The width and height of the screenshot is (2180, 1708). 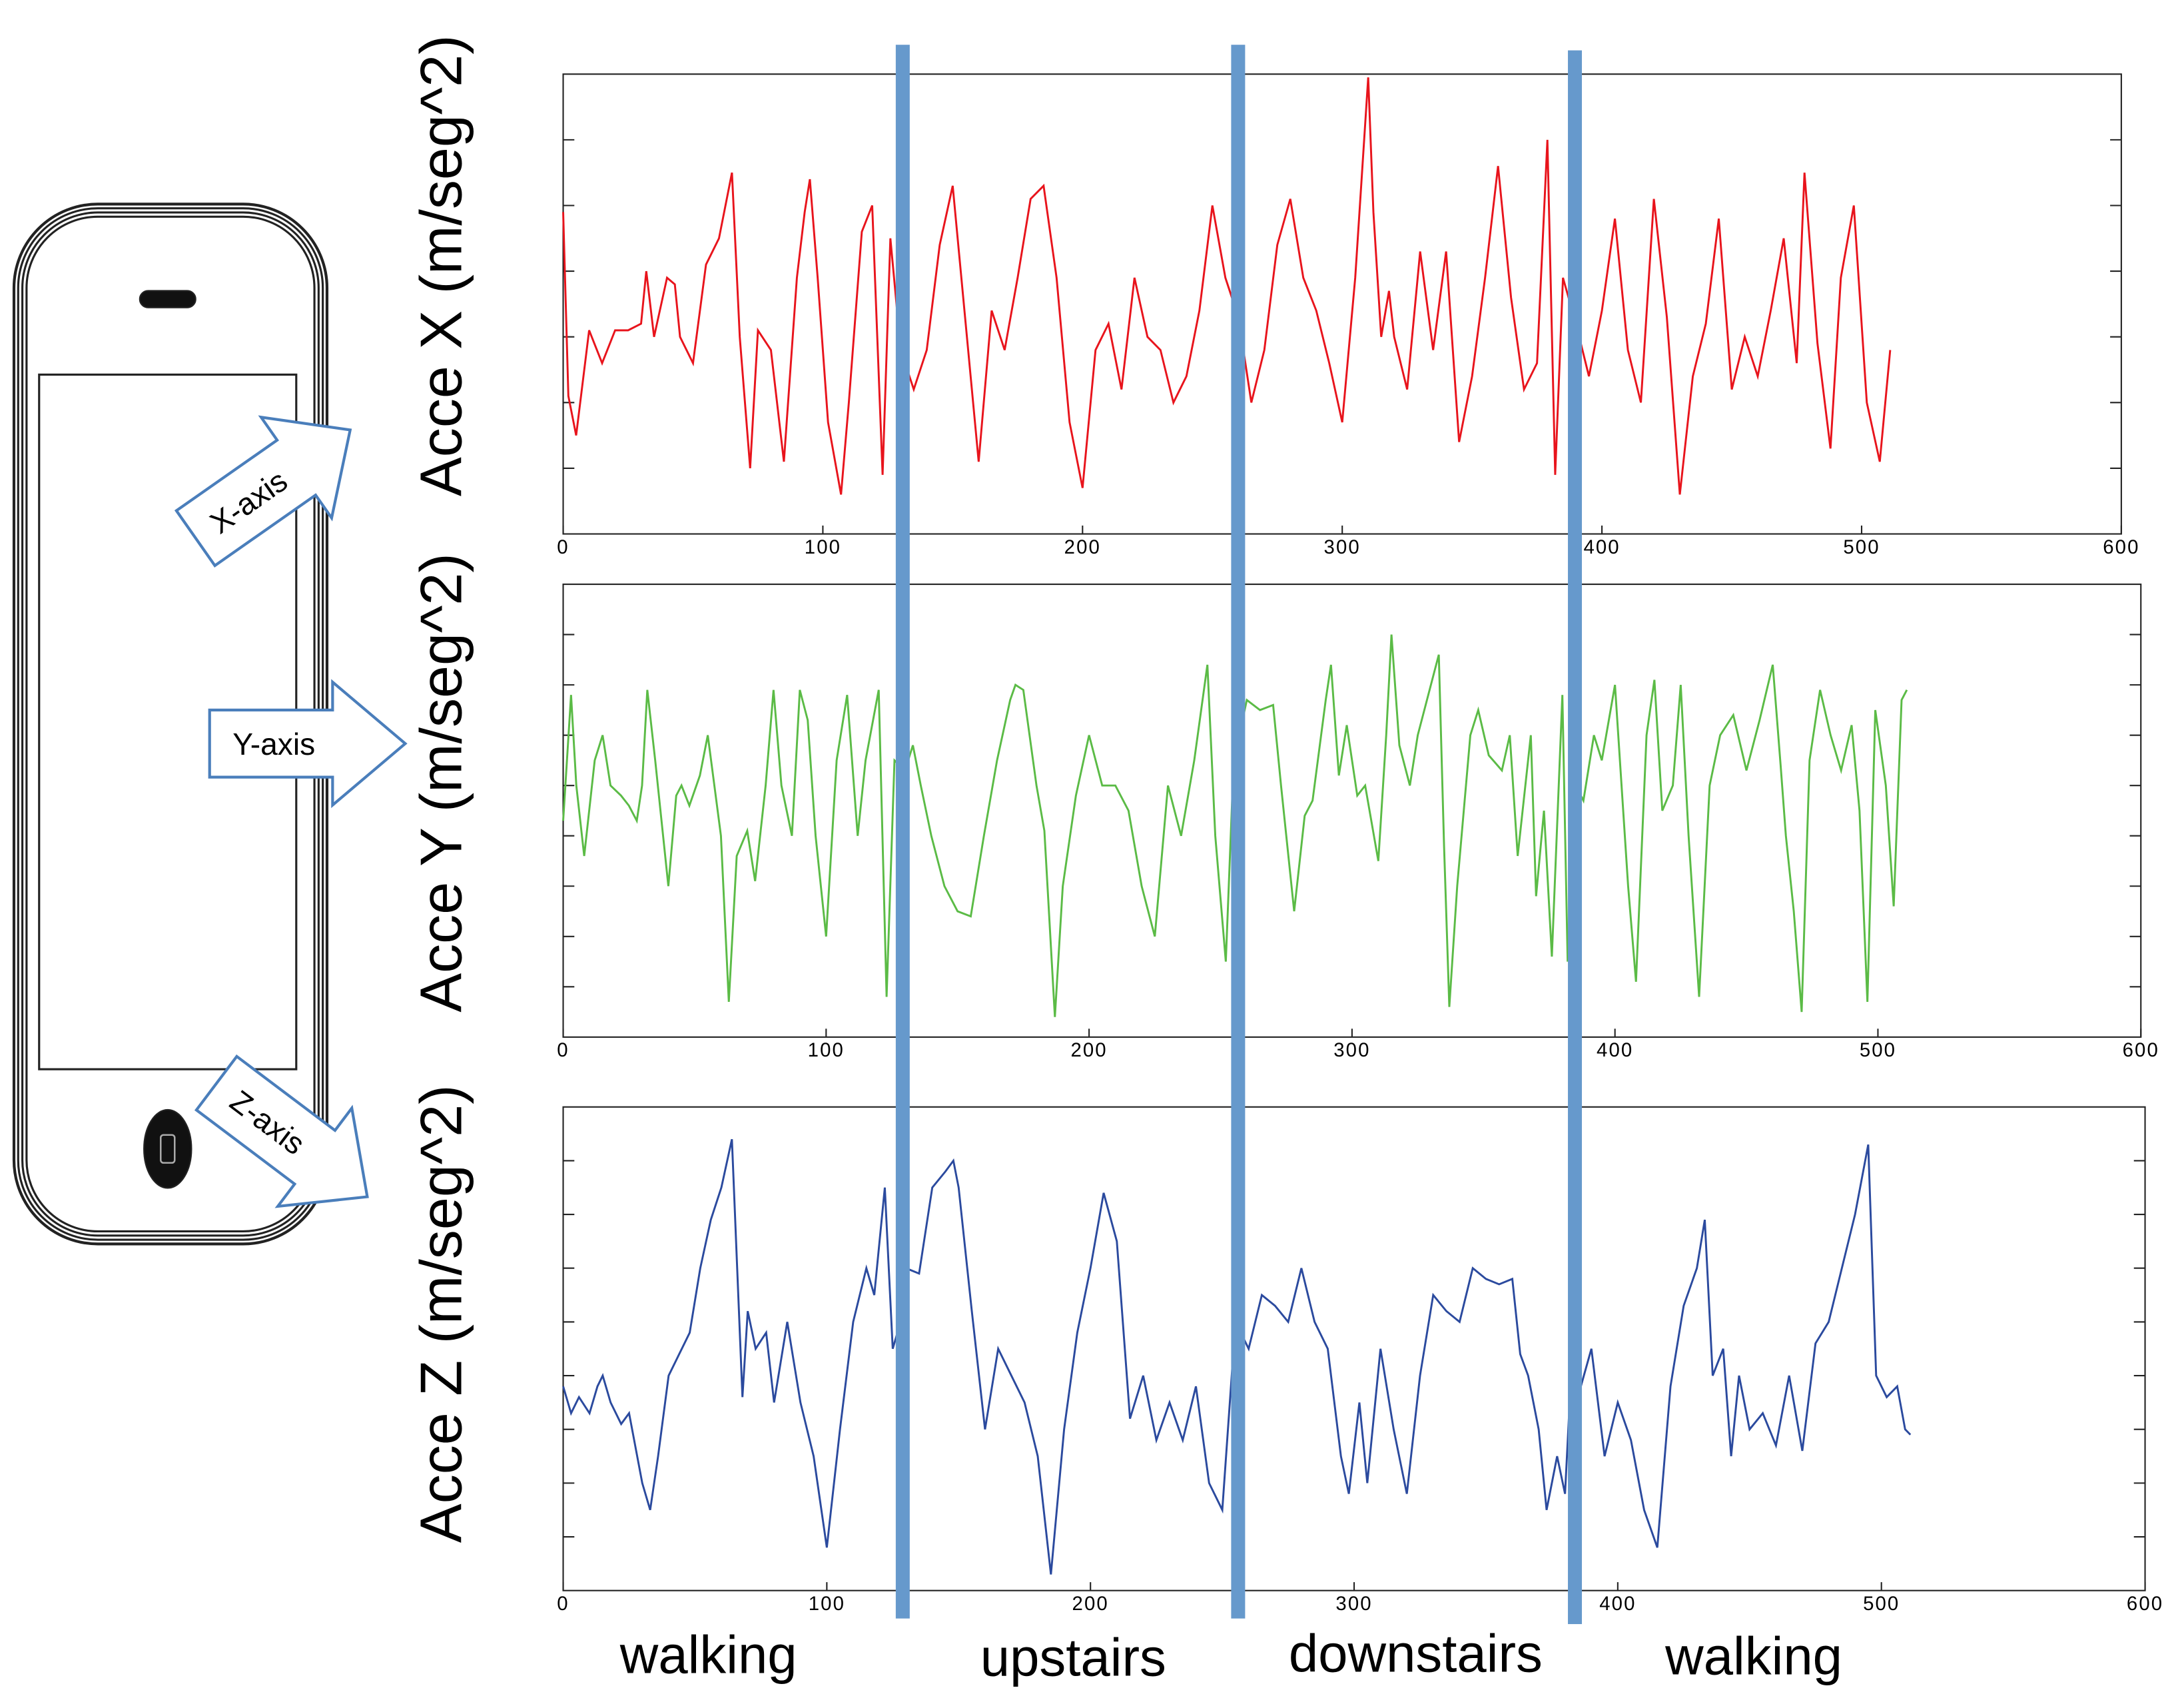 What do you see at coordinates (273, 744) in the screenshot?
I see `arrow-label: Y-axis` at bounding box center [273, 744].